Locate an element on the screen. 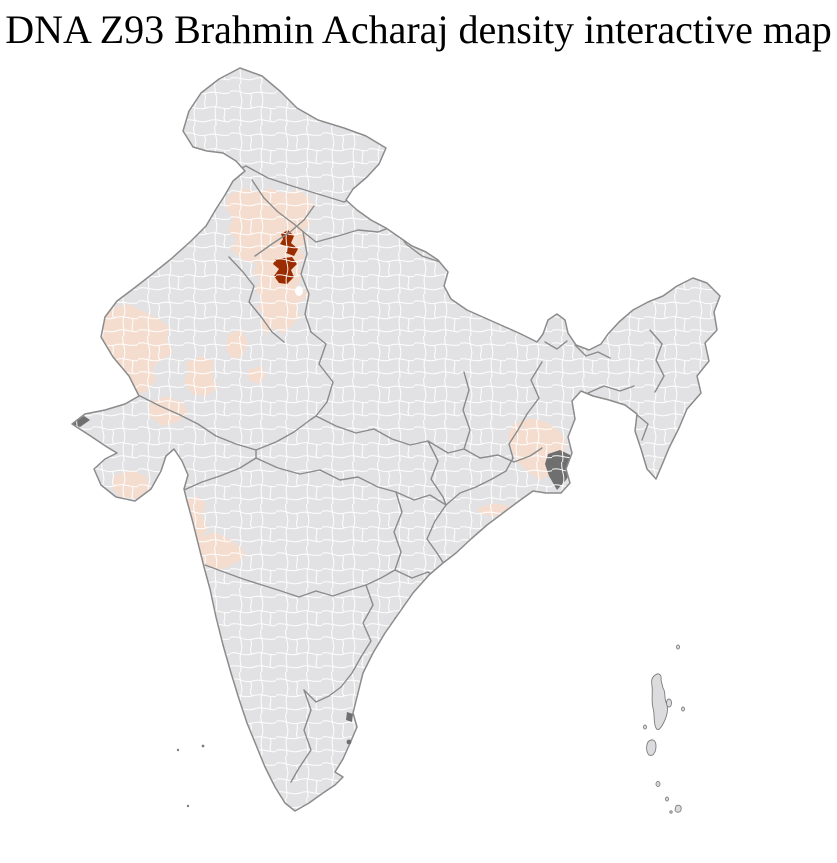 The width and height of the screenshot is (837, 863). andaman-nicobar-islands is located at coordinates (664, 729).